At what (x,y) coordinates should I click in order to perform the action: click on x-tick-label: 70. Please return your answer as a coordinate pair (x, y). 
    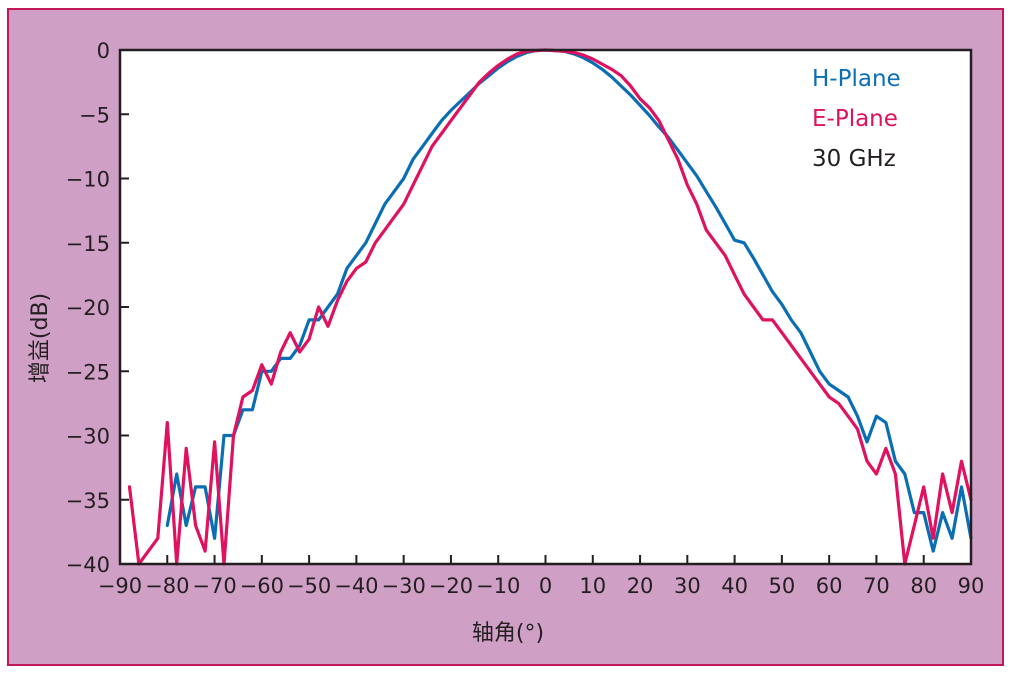
    Looking at the image, I should click on (876, 586).